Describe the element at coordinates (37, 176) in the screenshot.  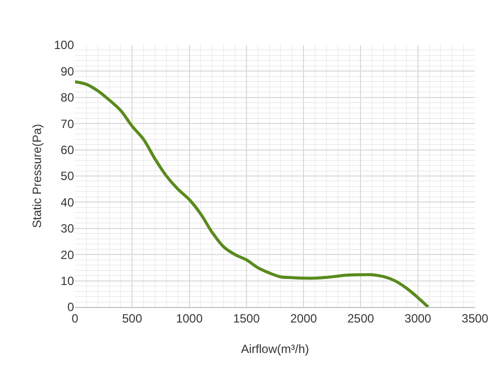
I see `y-axis-title: Static Pressure(Pa)` at that location.